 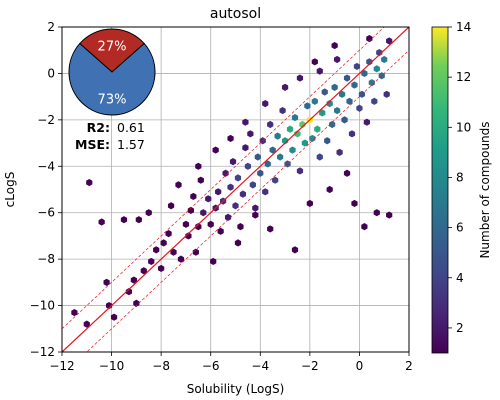 What do you see at coordinates (131, 144) in the screenshot?
I see `metric-mse-value: 1.57` at bounding box center [131, 144].